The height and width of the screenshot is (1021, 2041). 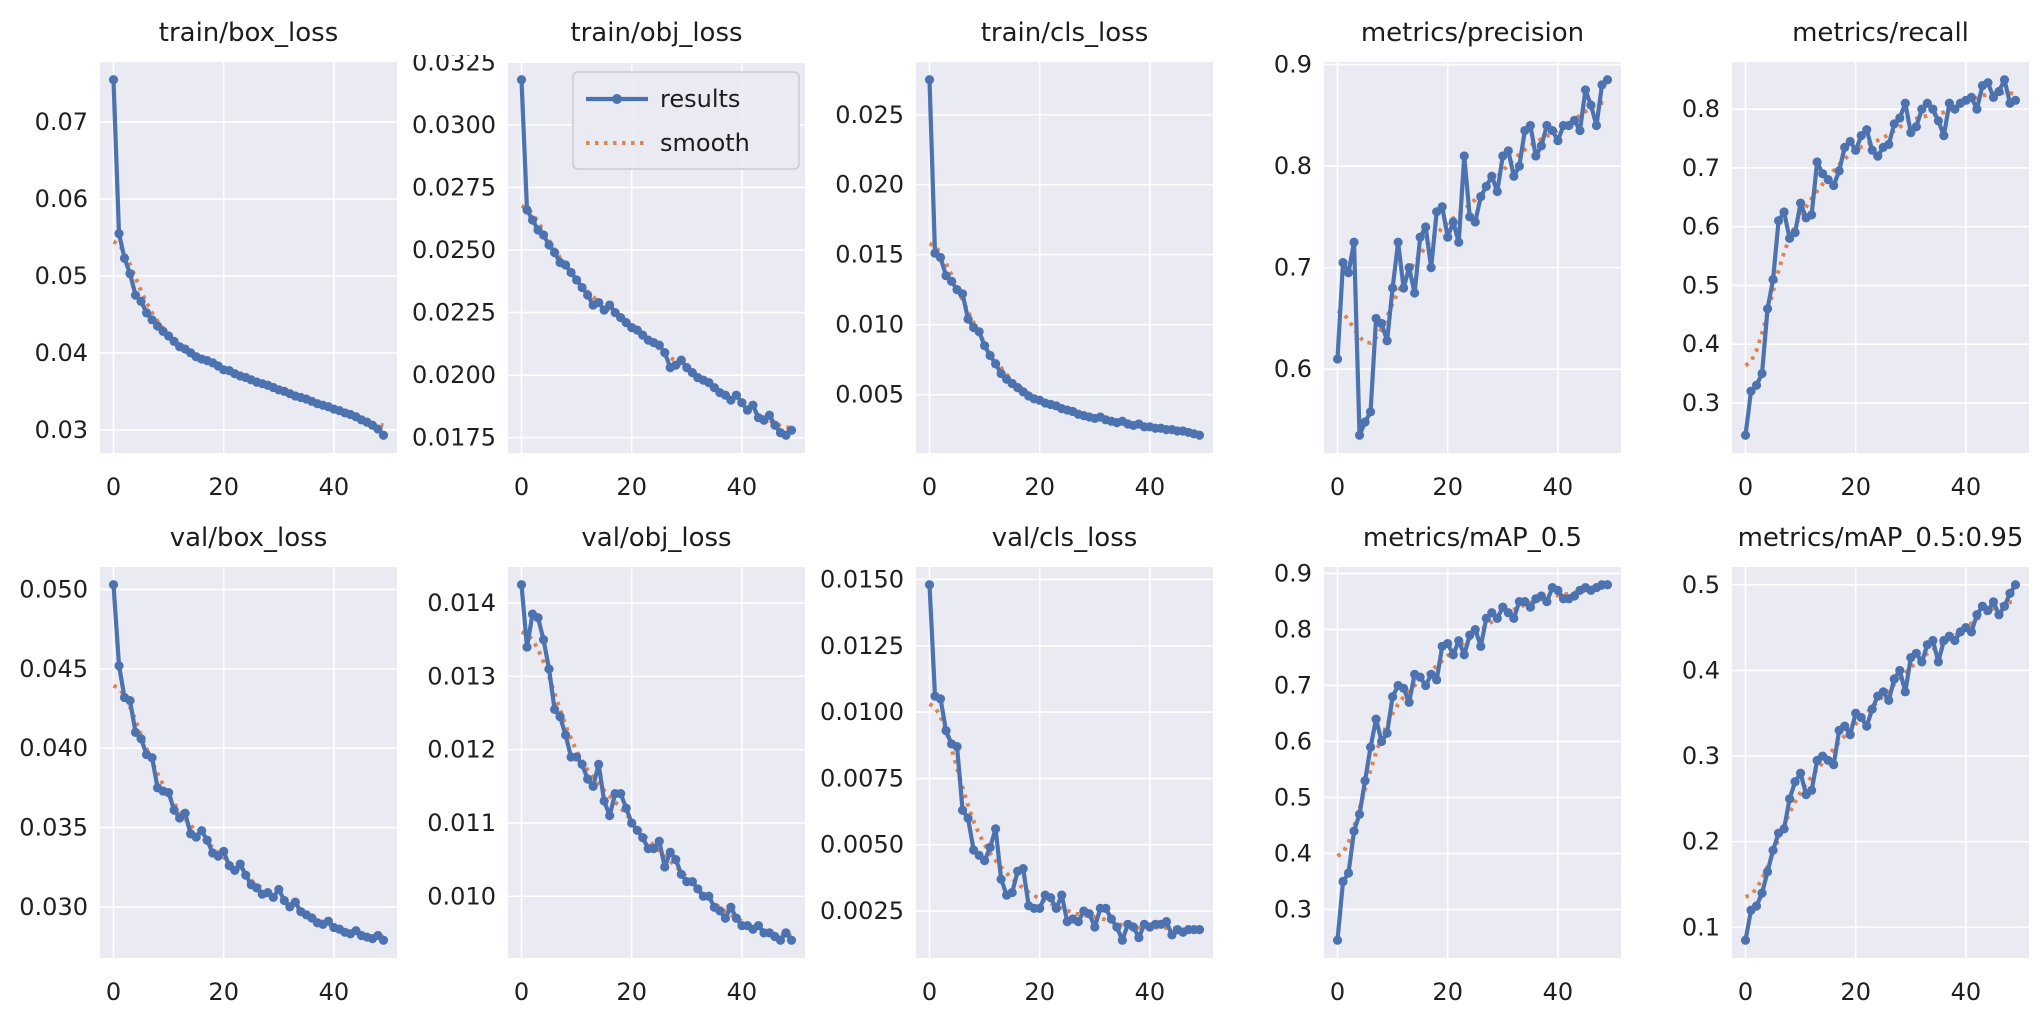 I want to click on svg-text: 0.0150, so click(x=862, y=579).